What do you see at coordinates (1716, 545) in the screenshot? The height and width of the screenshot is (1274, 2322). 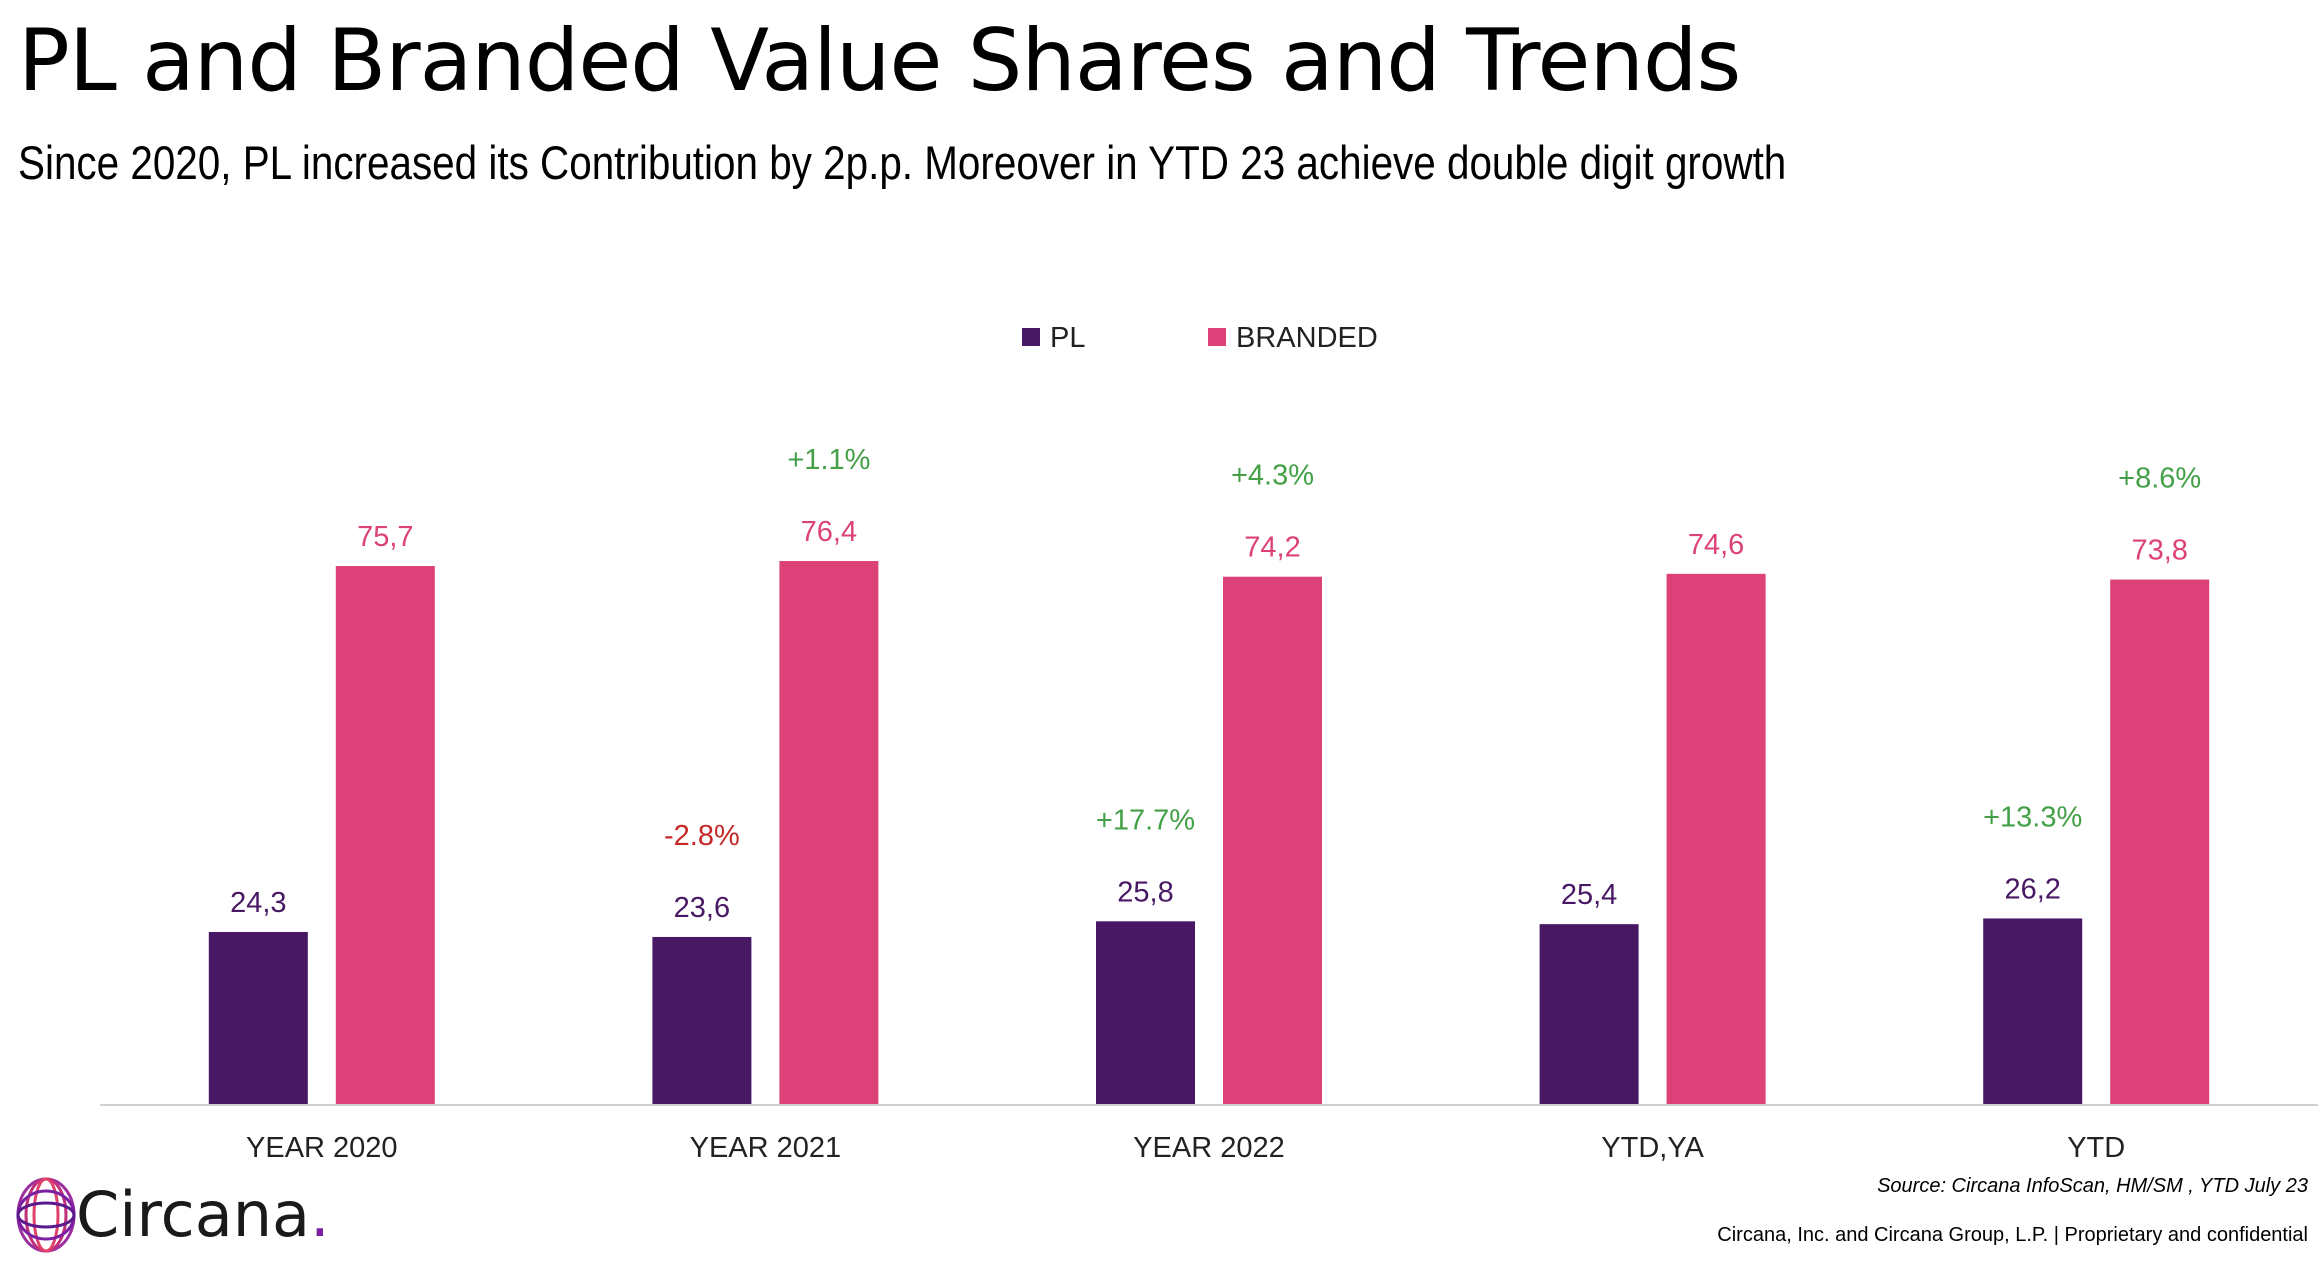 I see `data-label: 74,6` at bounding box center [1716, 545].